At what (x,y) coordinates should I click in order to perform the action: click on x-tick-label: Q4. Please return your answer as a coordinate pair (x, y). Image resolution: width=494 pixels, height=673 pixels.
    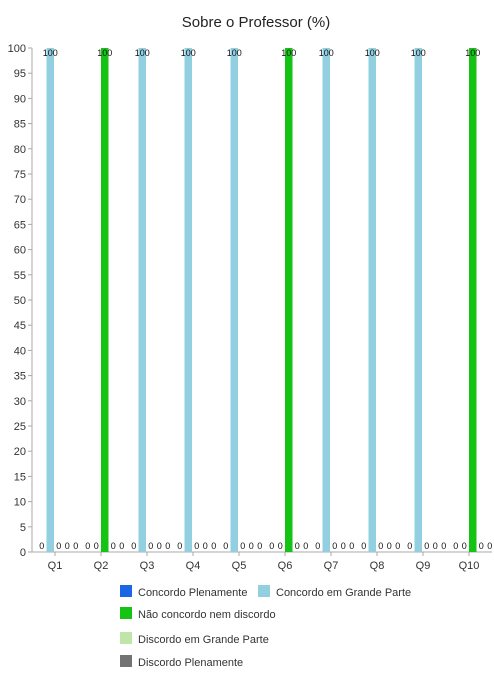
    Looking at the image, I should click on (193, 566).